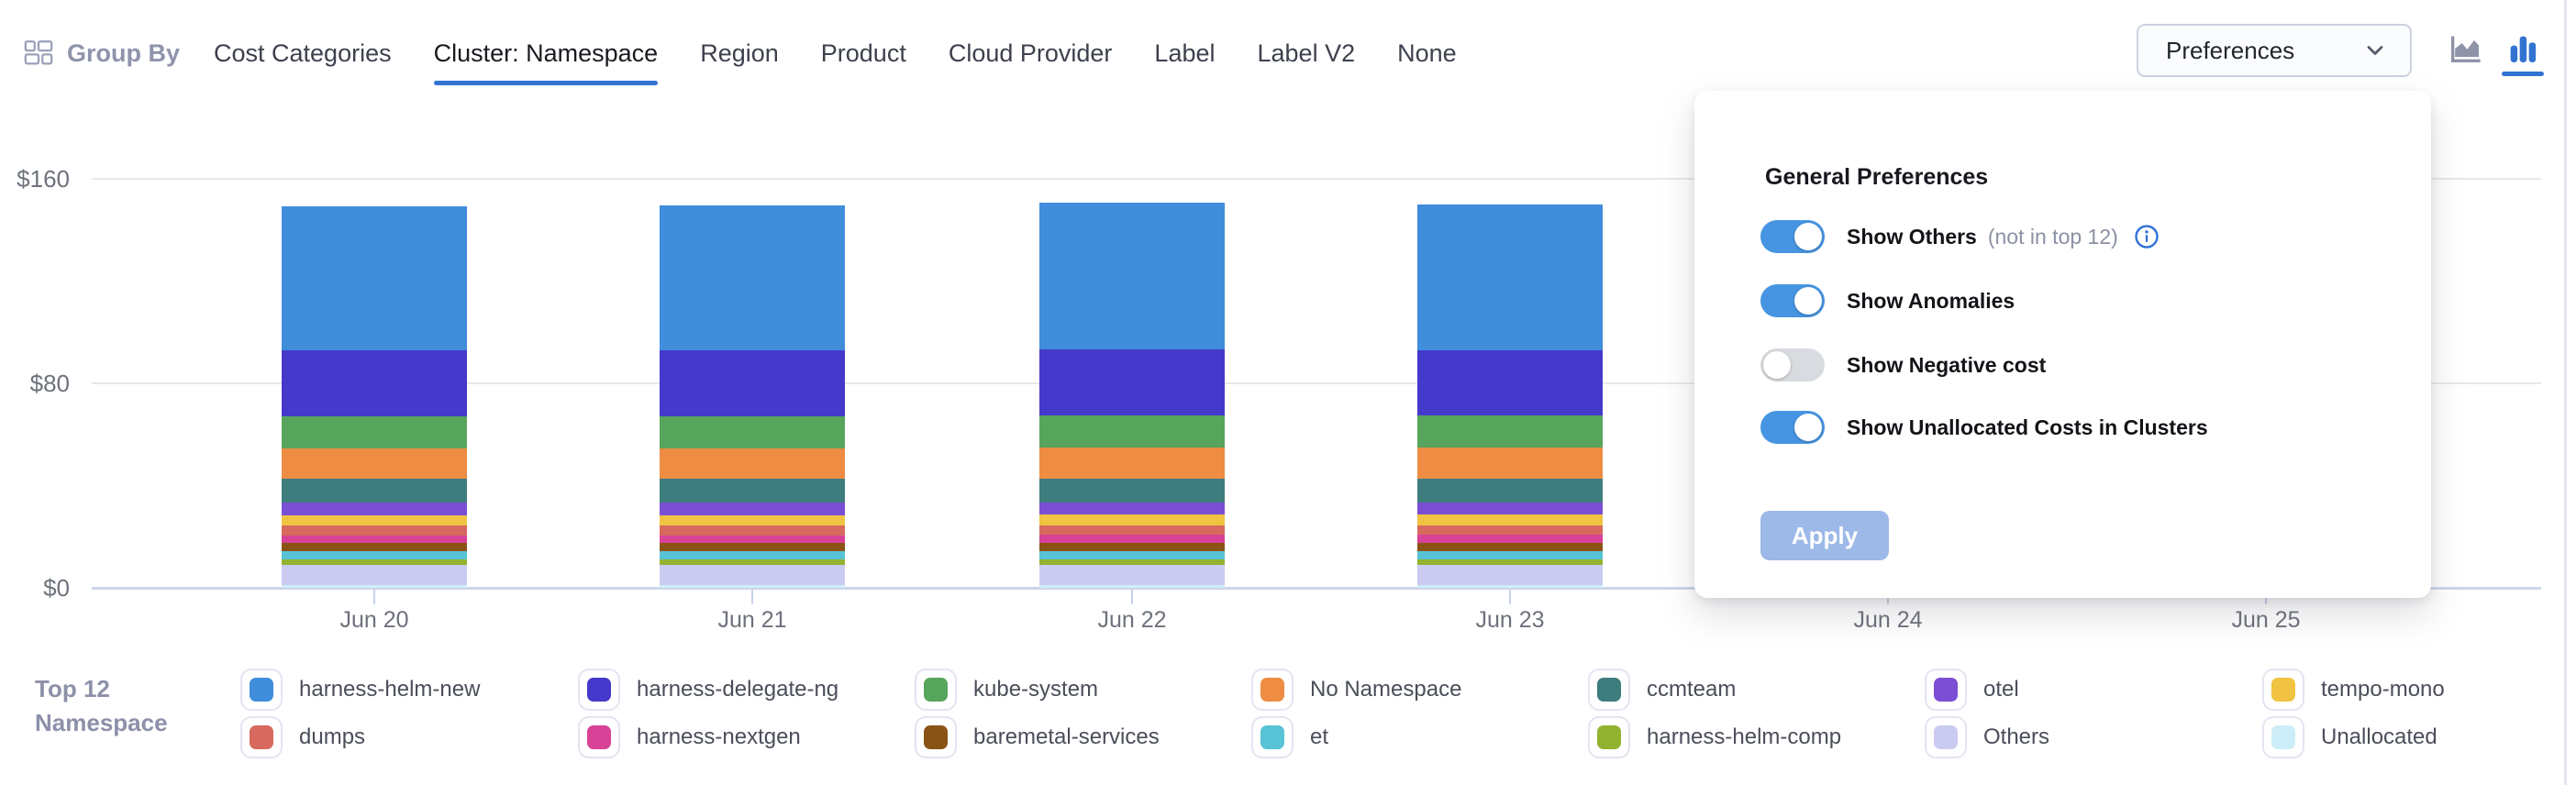 This screenshot has width=2576, height=785. I want to click on toggle-knob, so click(1808, 301).